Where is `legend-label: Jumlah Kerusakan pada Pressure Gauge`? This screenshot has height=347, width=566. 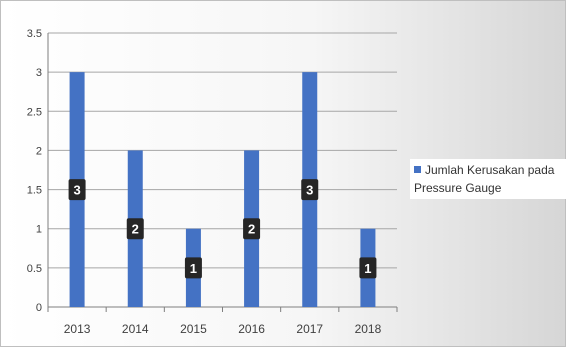
legend-label: Jumlah Kerusakan pada Pressure Gauge is located at coordinates (484, 179).